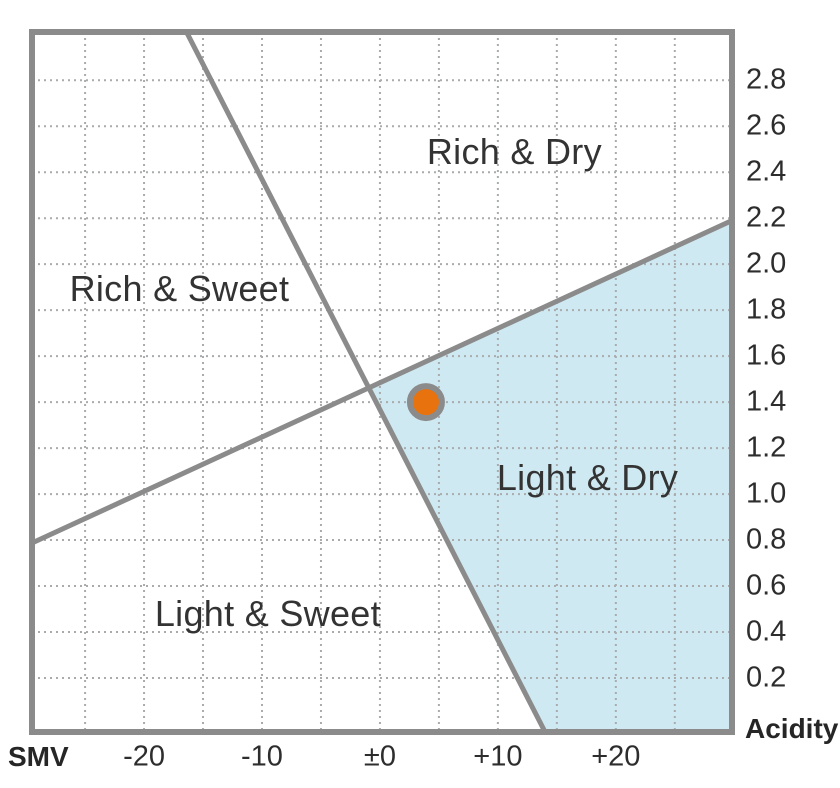 This screenshot has height=788, width=840. I want to click on y-axis-title: Acidity, so click(792, 728).